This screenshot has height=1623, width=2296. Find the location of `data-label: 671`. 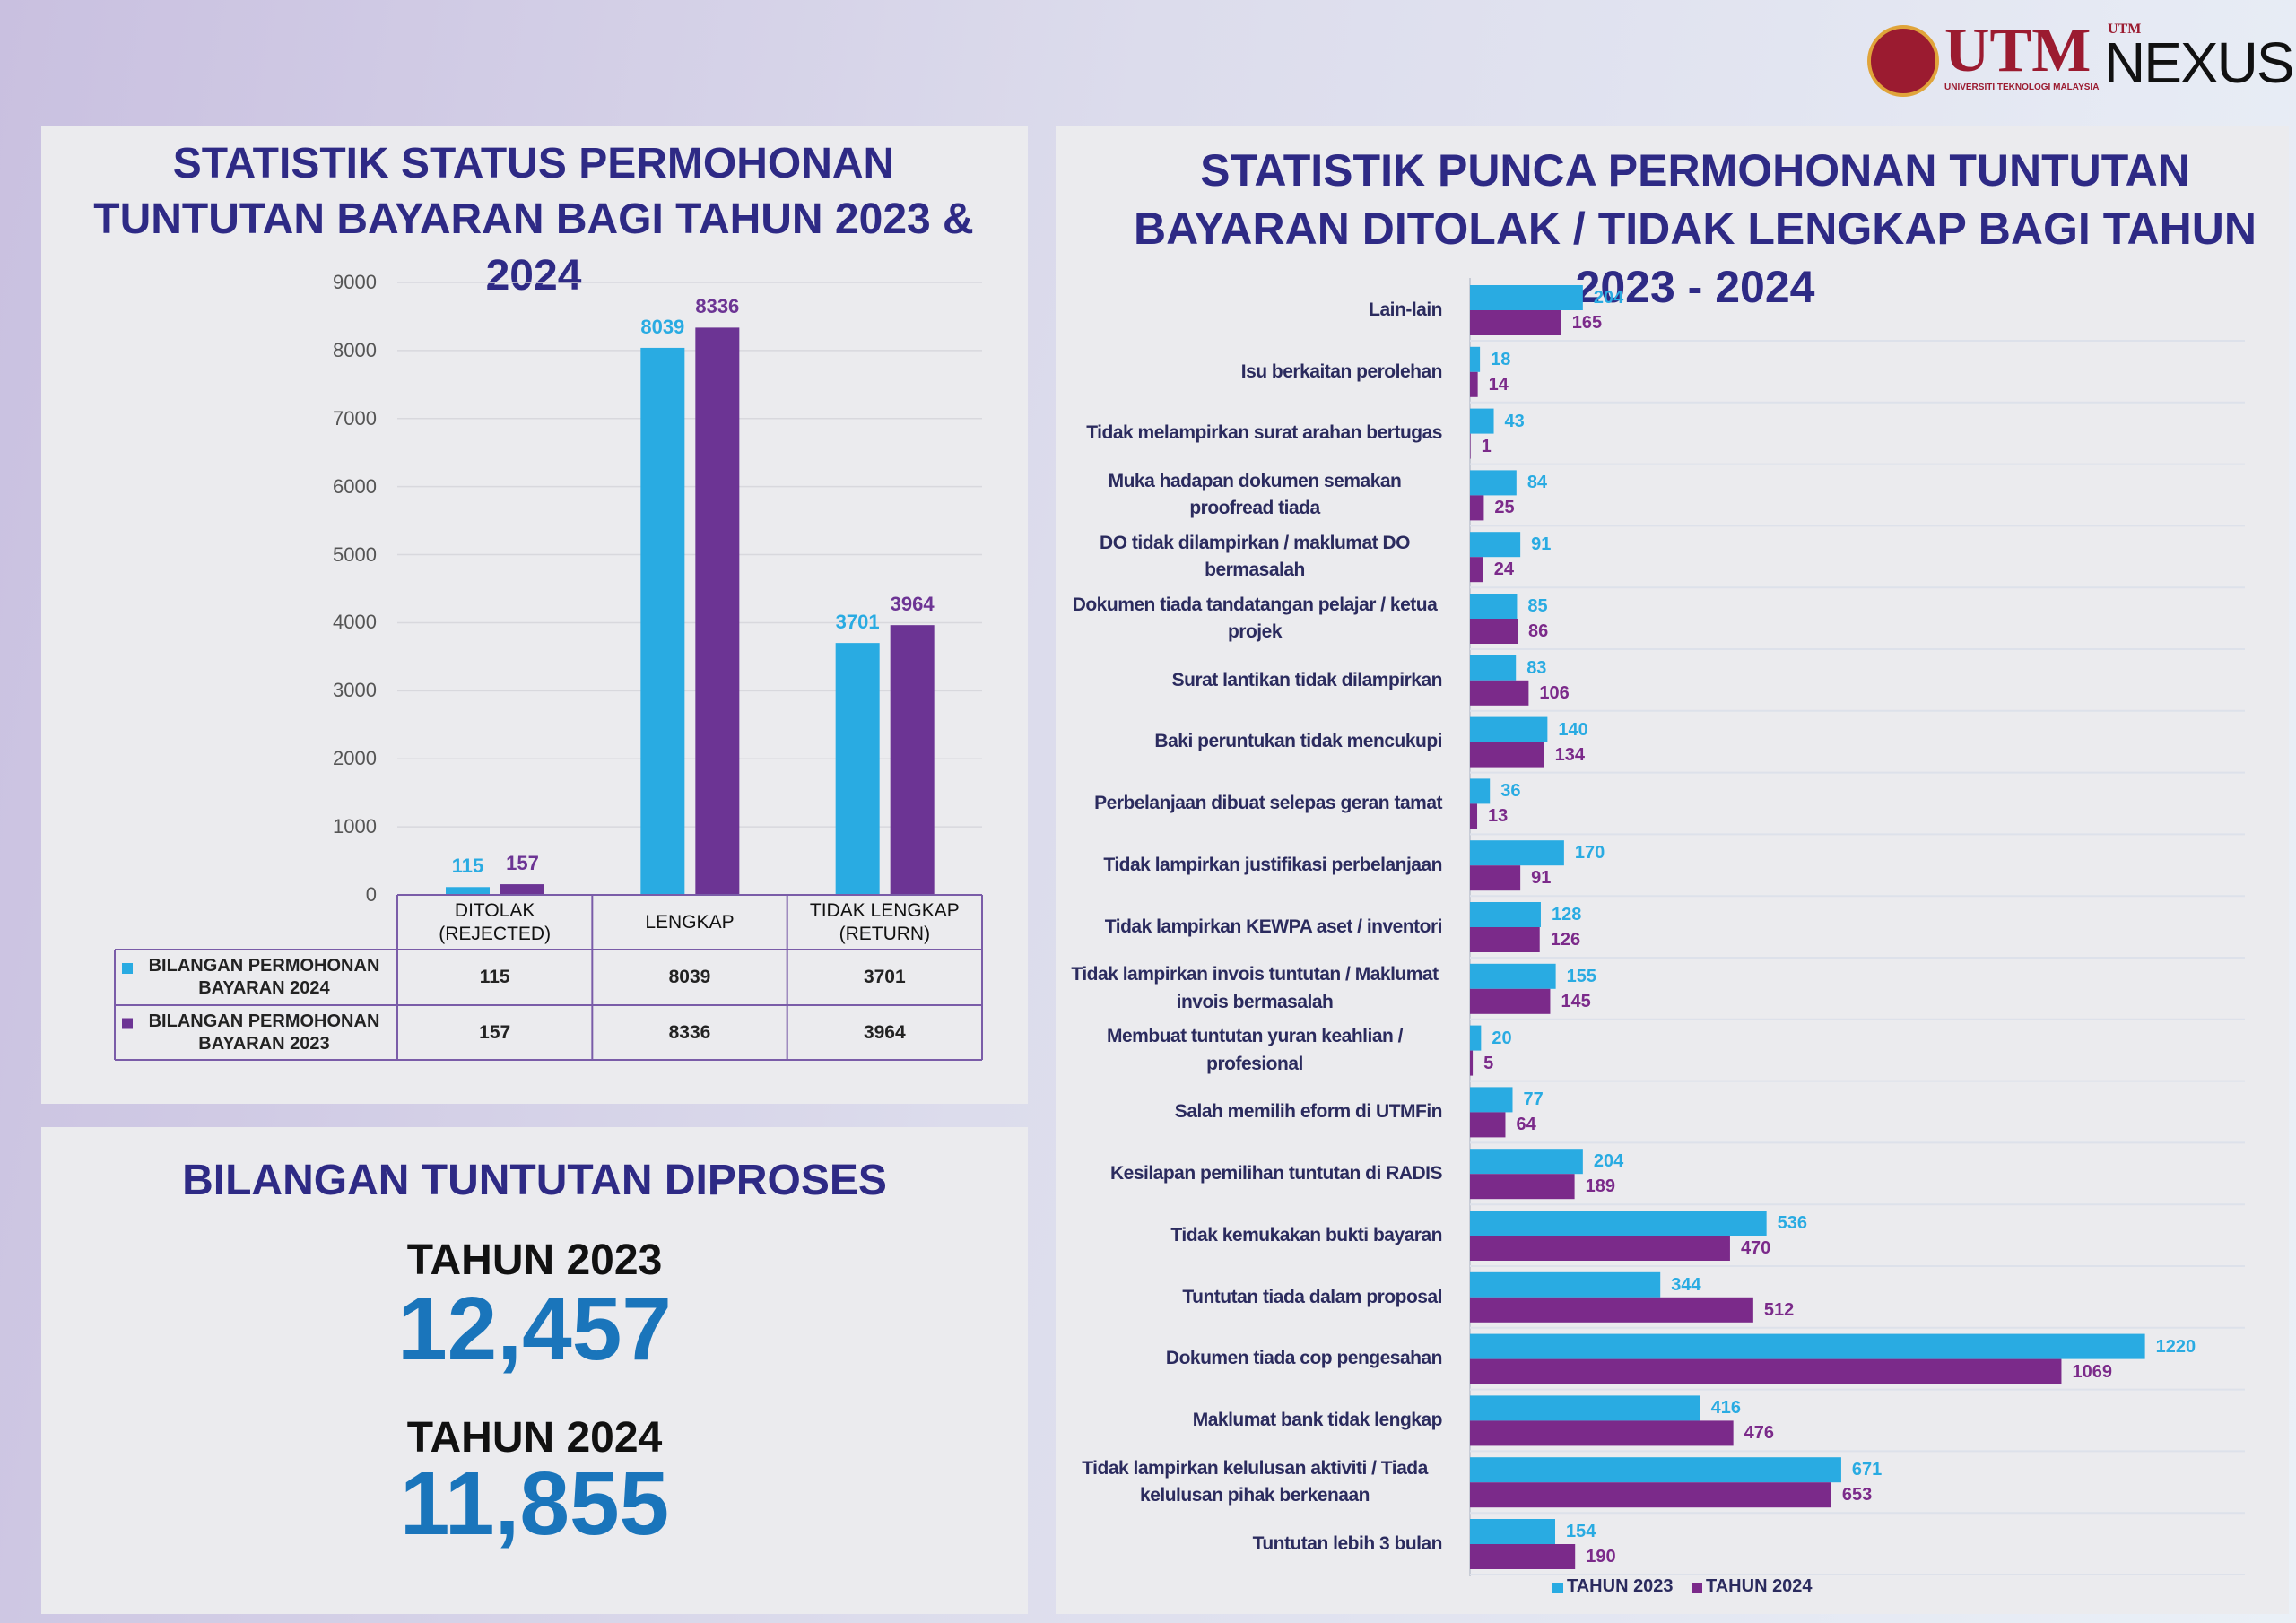

data-label: 671 is located at coordinates (1867, 1470).